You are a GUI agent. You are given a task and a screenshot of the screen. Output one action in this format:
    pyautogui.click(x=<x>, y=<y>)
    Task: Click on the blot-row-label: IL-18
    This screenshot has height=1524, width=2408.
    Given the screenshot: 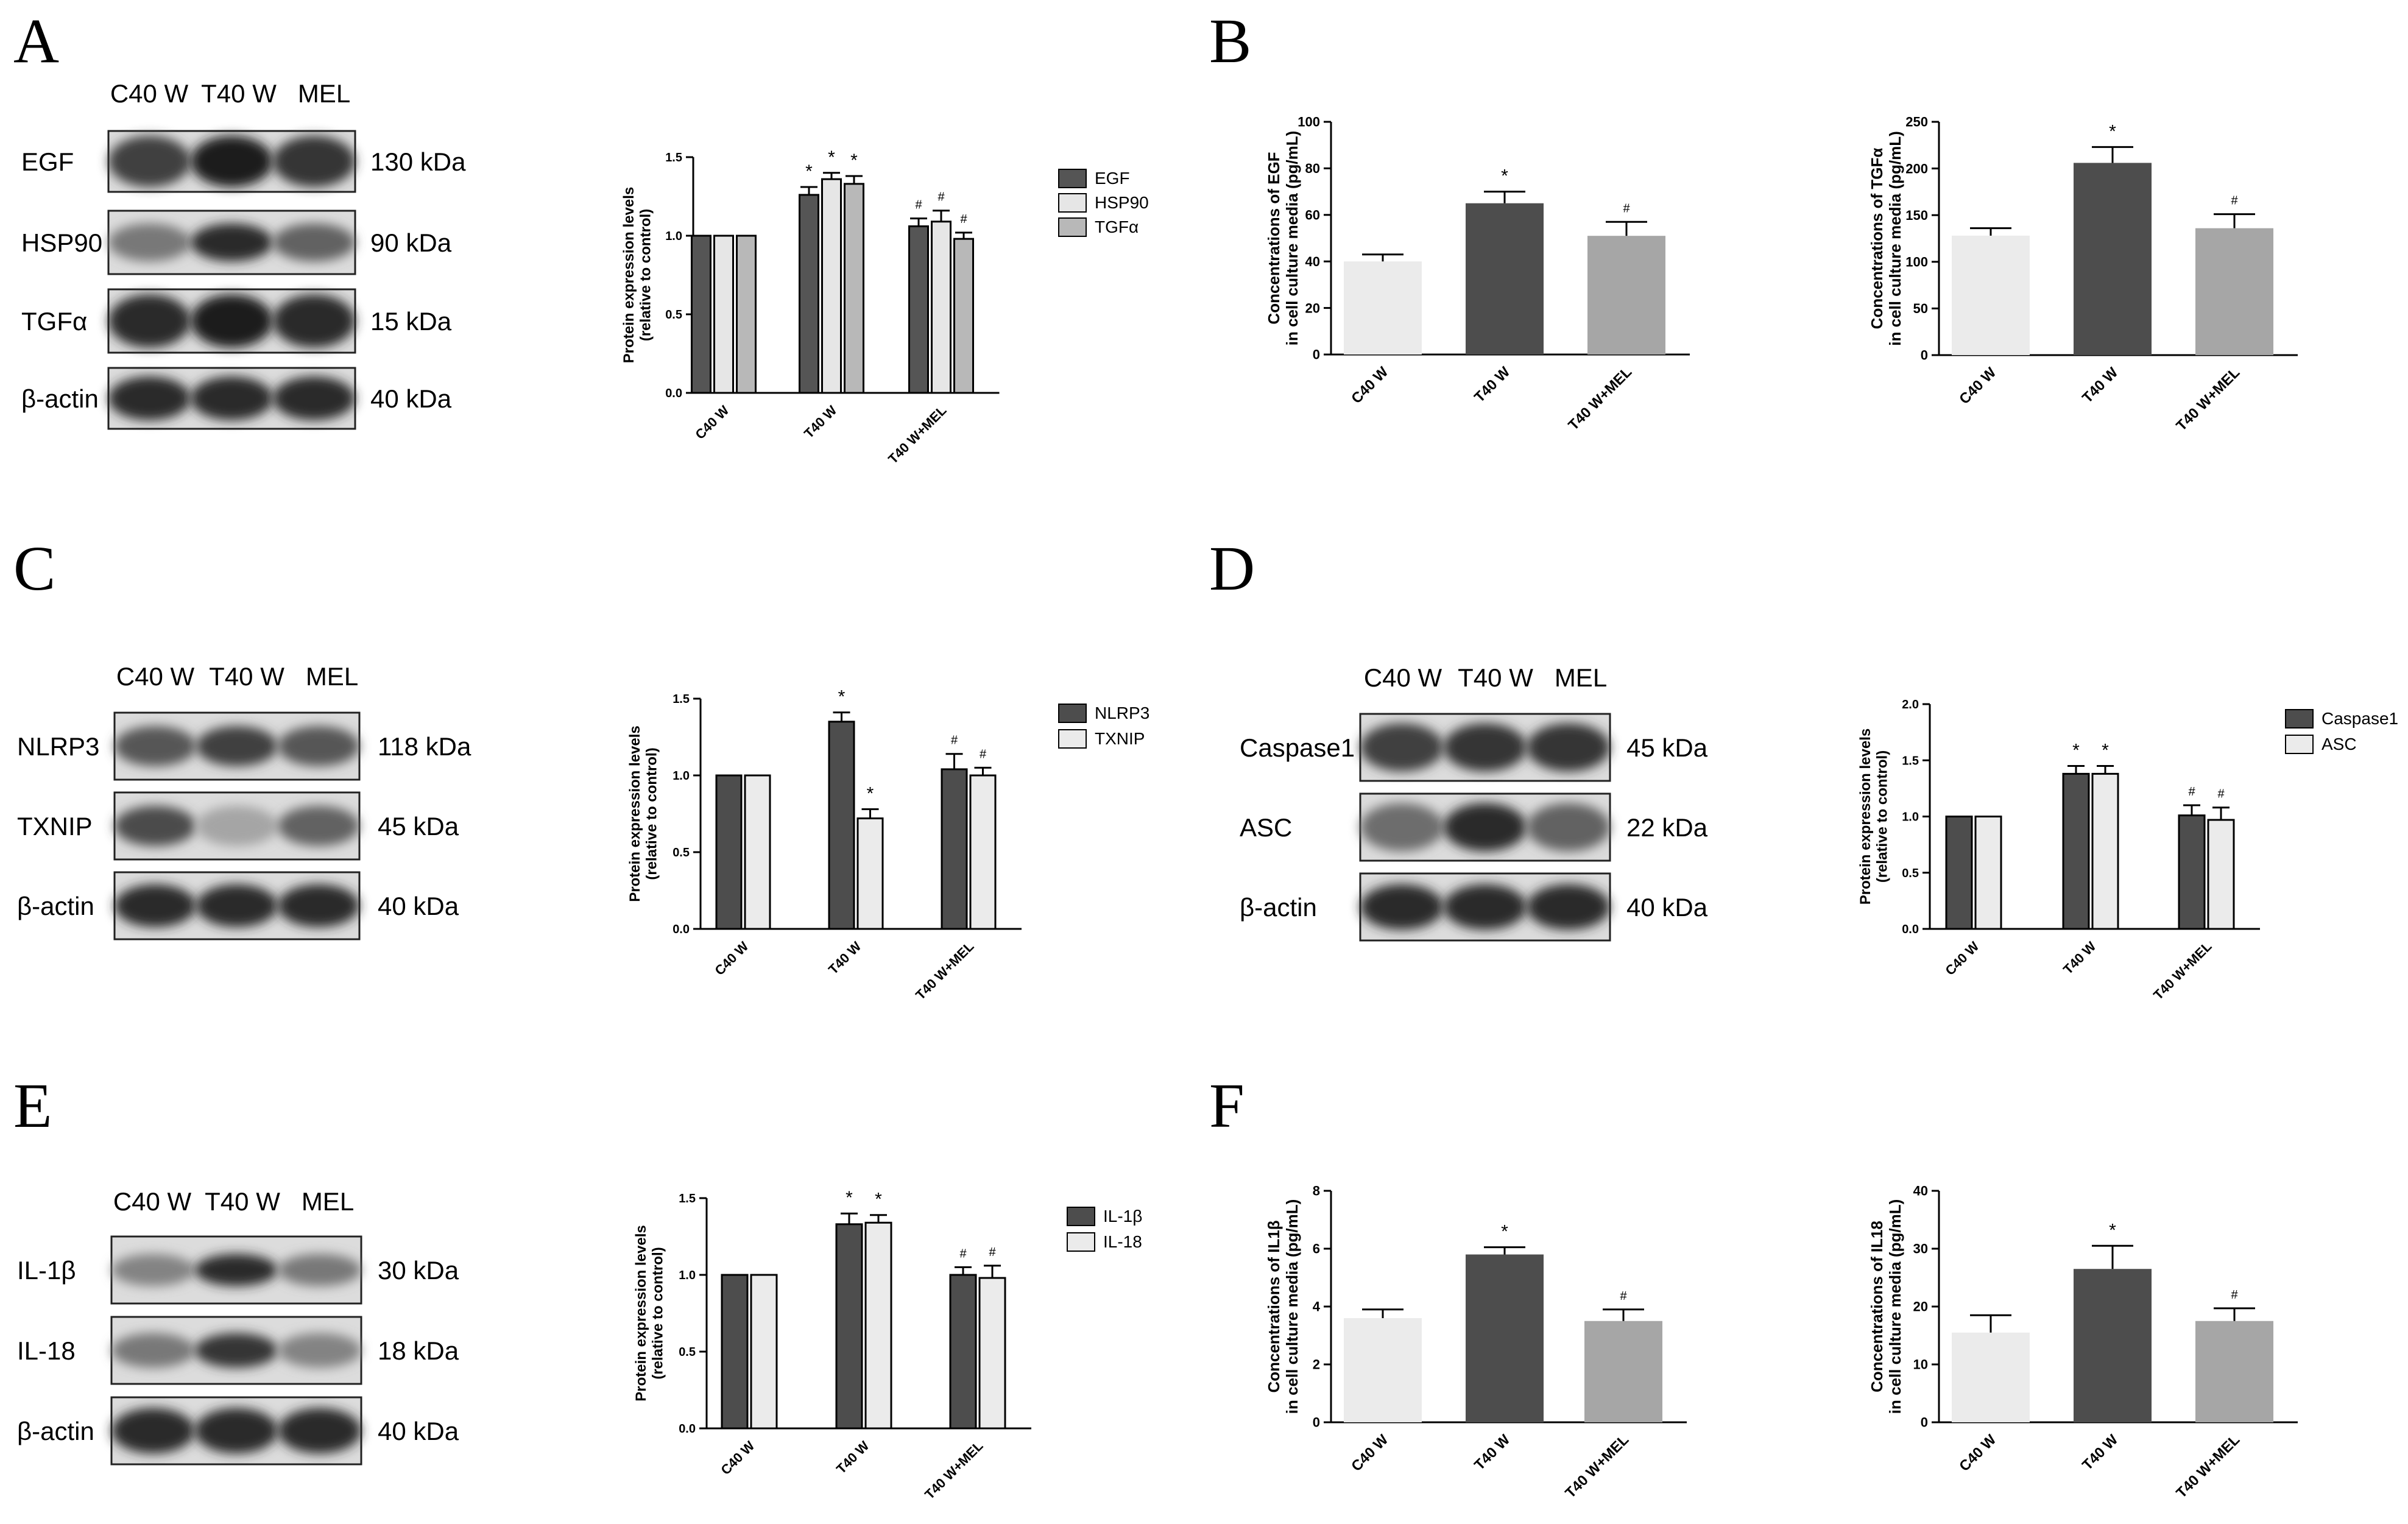 What is the action you would take?
    pyautogui.click(x=46, y=1350)
    